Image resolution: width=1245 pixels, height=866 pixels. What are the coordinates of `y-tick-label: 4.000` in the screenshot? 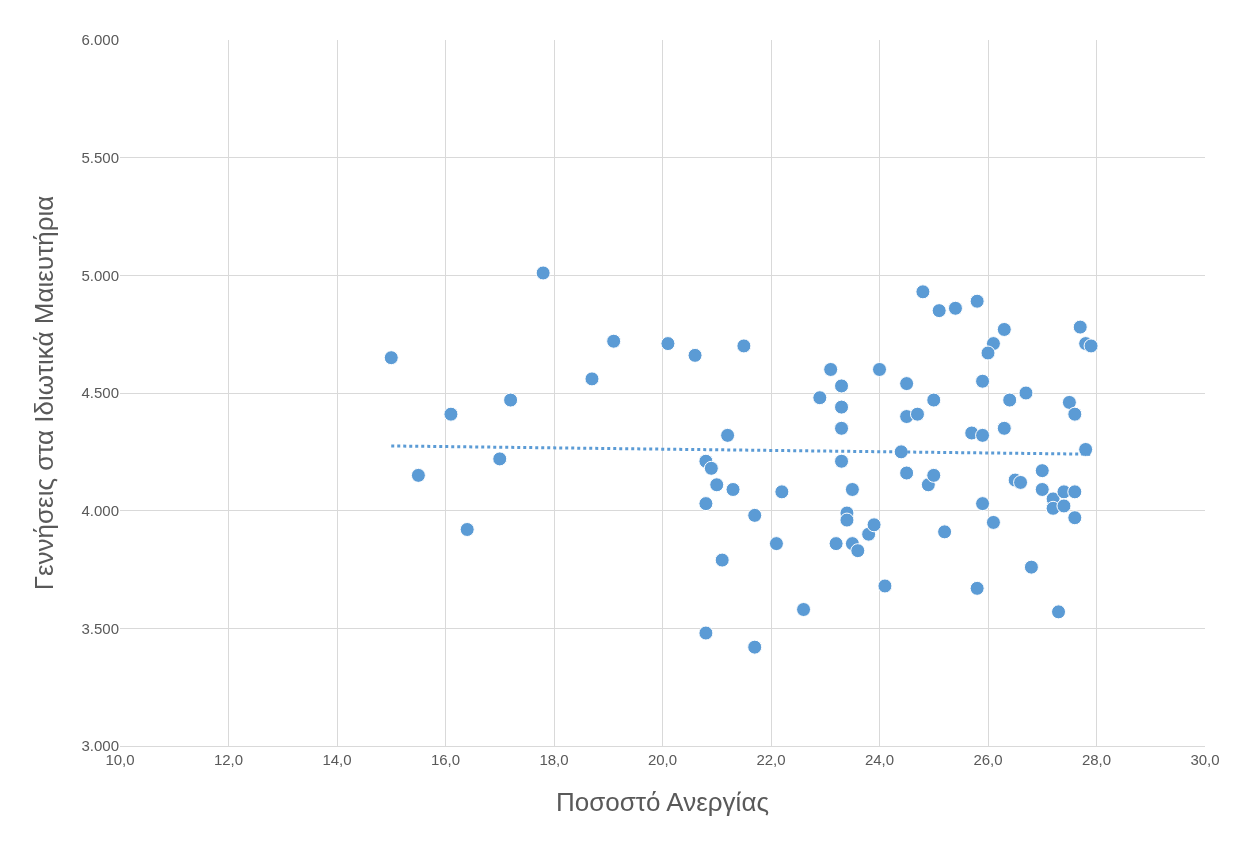 It's located at (100, 510).